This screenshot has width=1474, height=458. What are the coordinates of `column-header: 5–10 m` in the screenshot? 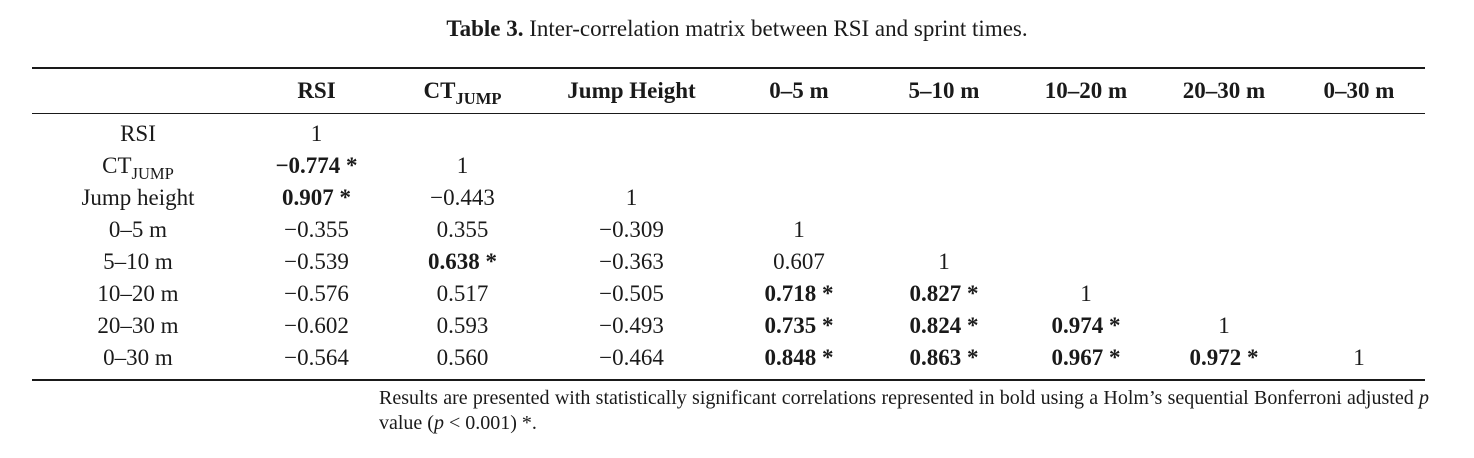 It's located at (944, 91).